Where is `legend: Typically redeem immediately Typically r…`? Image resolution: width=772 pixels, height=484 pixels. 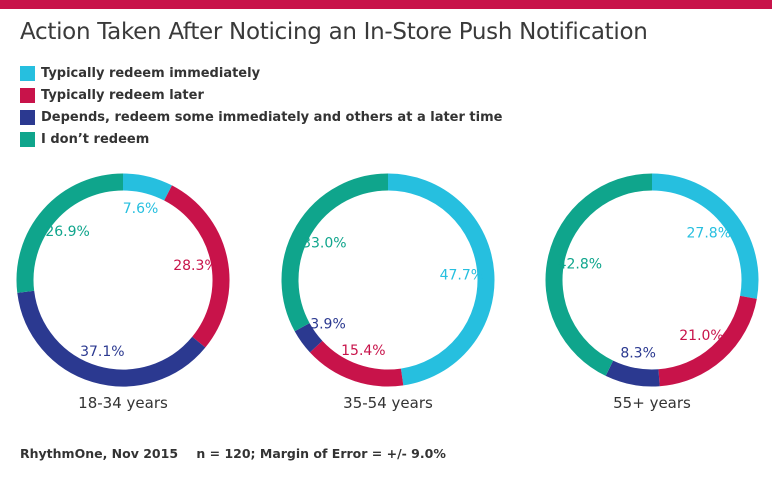
legend: Typically redeem immediately Typically r… is located at coordinates (261, 106).